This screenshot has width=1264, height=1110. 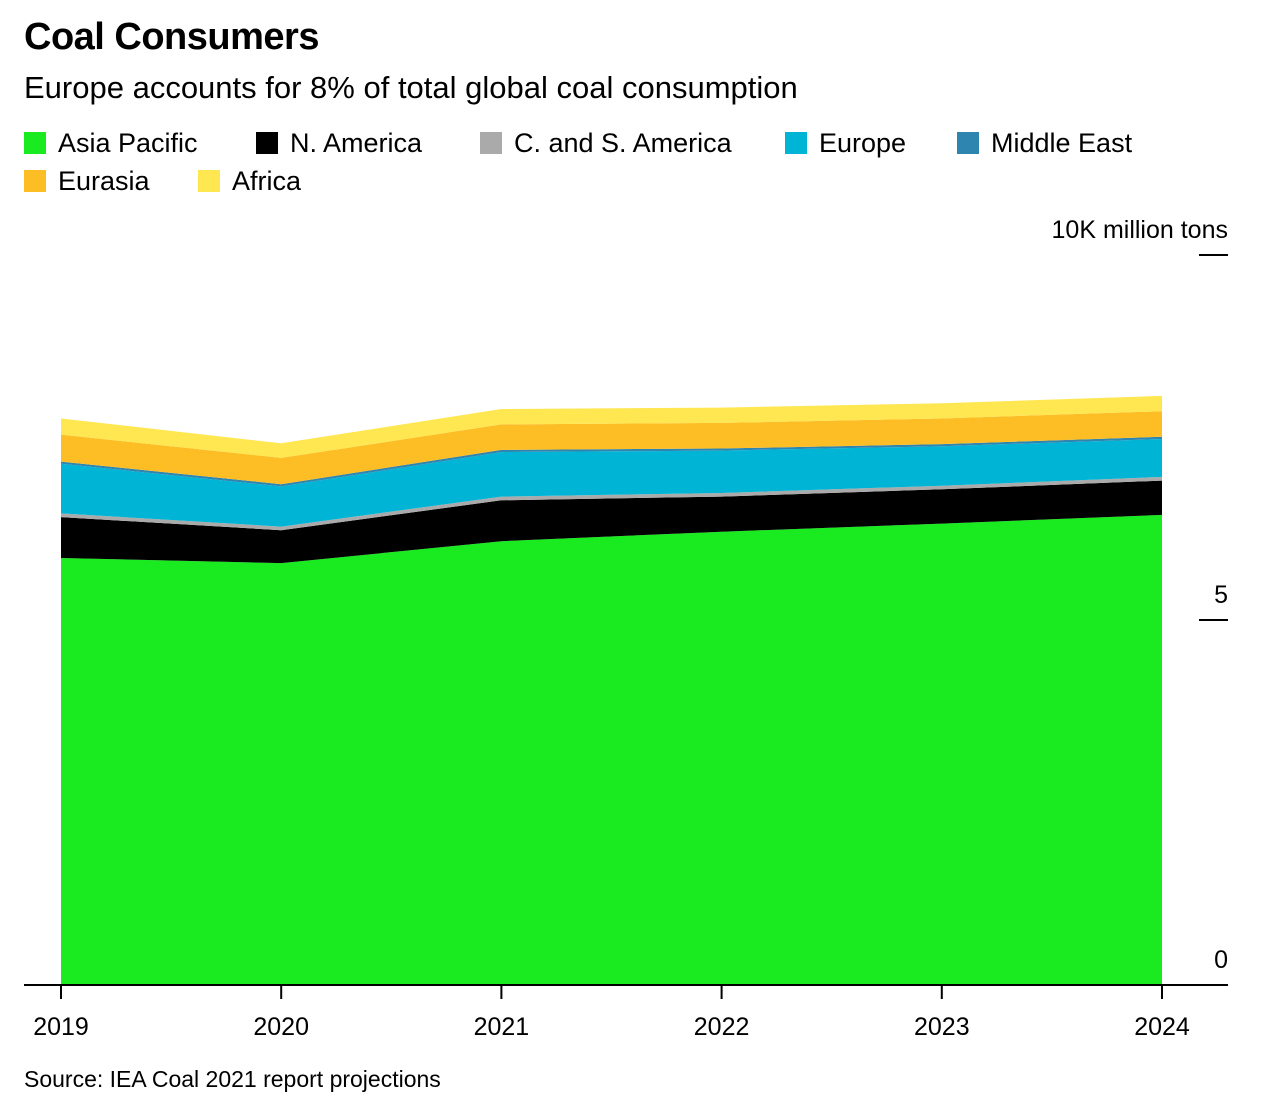 I want to click on source-note: Source: IEA Coal 2021 report projections, so click(x=232, y=1079).